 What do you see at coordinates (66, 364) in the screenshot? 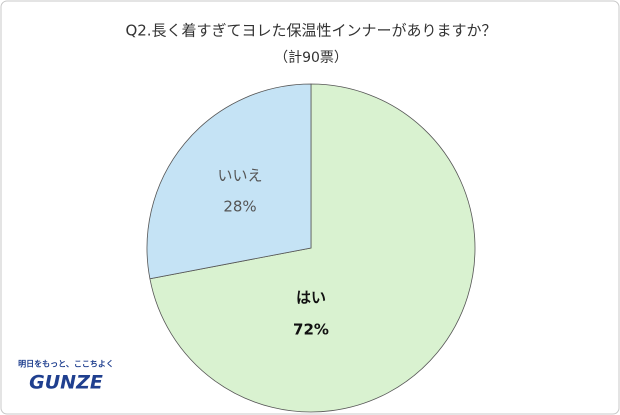
I see `logo-tagline: 明日をもっと、ここちよく` at bounding box center [66, 364].